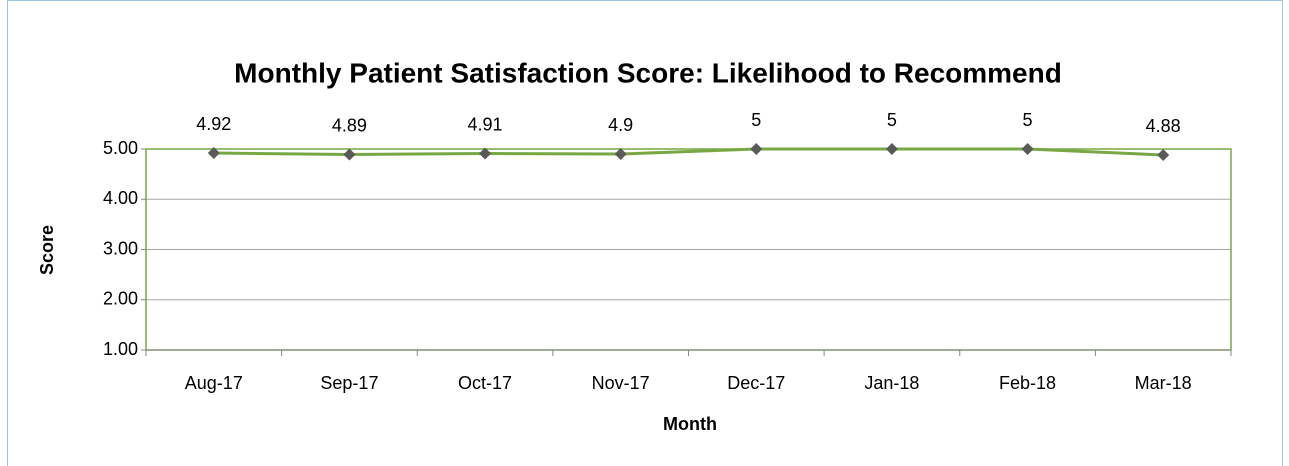 The width and height of the screenshot is (1289, 466). What do you see at coordinates (47, 250) in the screenshot?
I see `y-axis-title: Score` at bounding box center [47, 250].